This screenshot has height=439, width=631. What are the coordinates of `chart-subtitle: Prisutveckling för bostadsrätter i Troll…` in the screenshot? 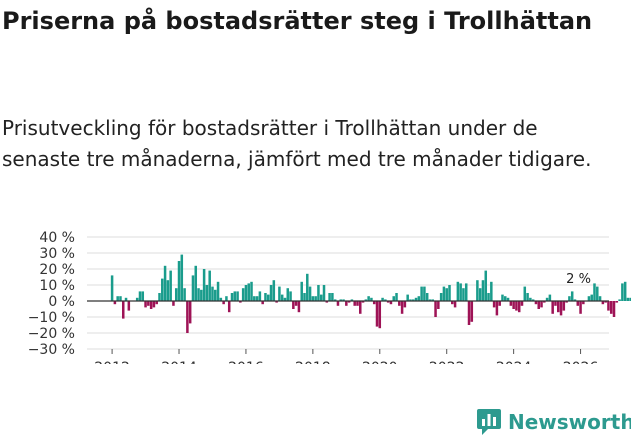 It's located at (297, 143).